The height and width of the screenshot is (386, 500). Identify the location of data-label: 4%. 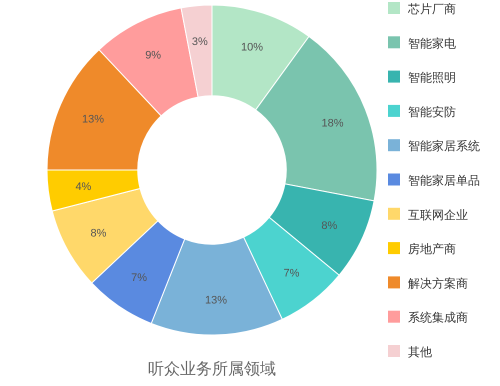
(83, 187).